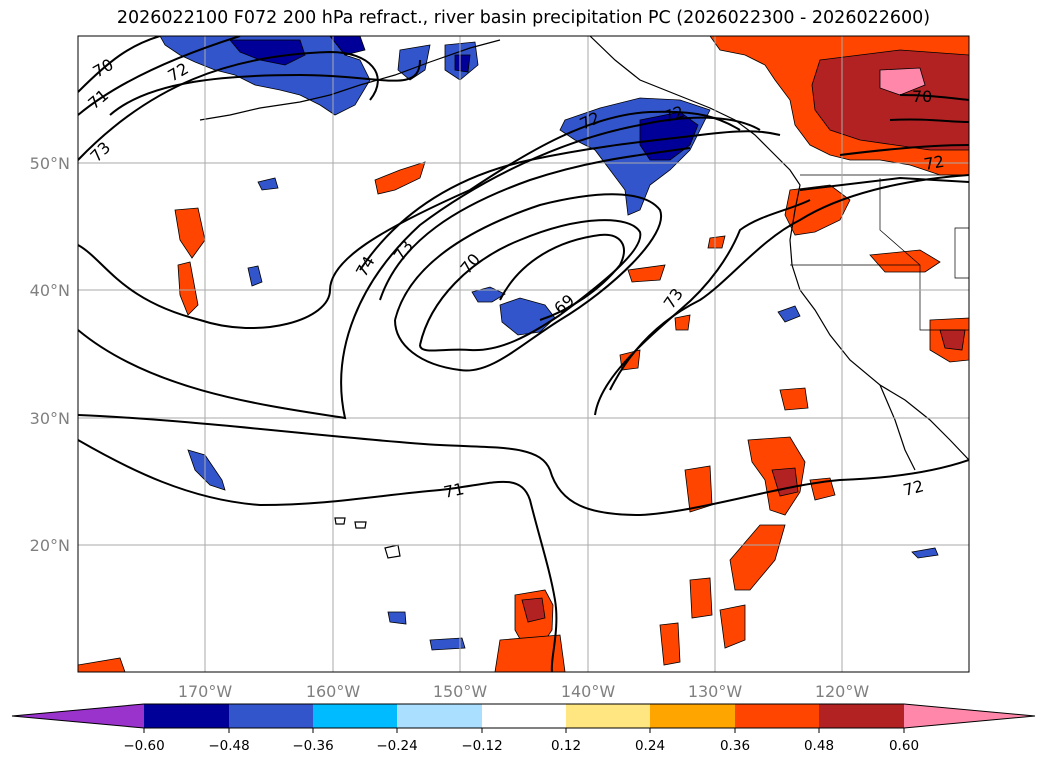 This screenshot has width=1047, height=765. What do you see at coordinates (566, 746) in the screenshot?
I see `colorbar-label: 0.12` at bounding box center [566, 746].